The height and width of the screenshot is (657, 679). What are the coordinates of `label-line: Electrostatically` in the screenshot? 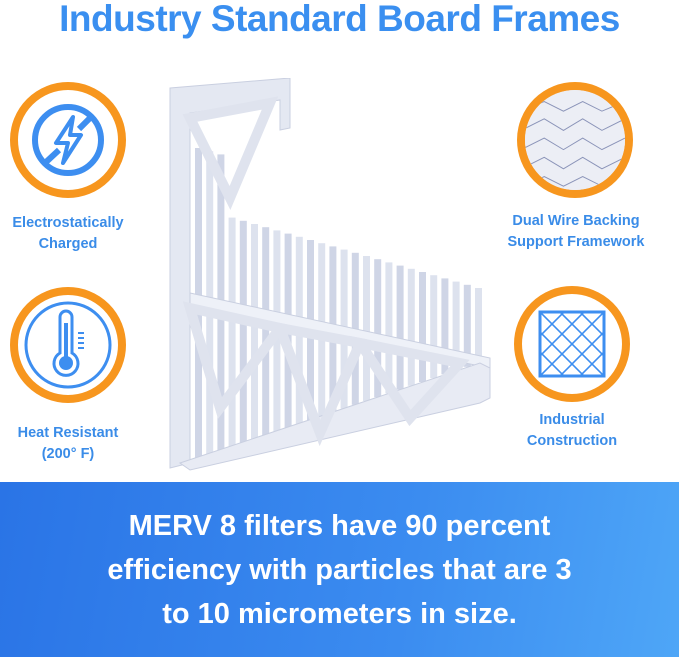 It's located at (68, 223).